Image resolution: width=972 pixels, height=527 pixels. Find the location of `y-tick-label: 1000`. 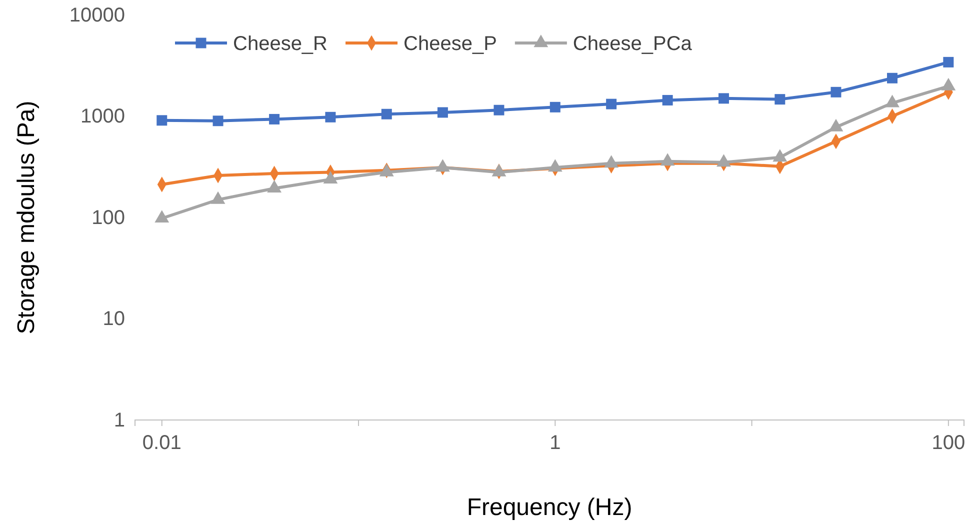

y-tick-label: 1000 is located at coordinates (102, 117).